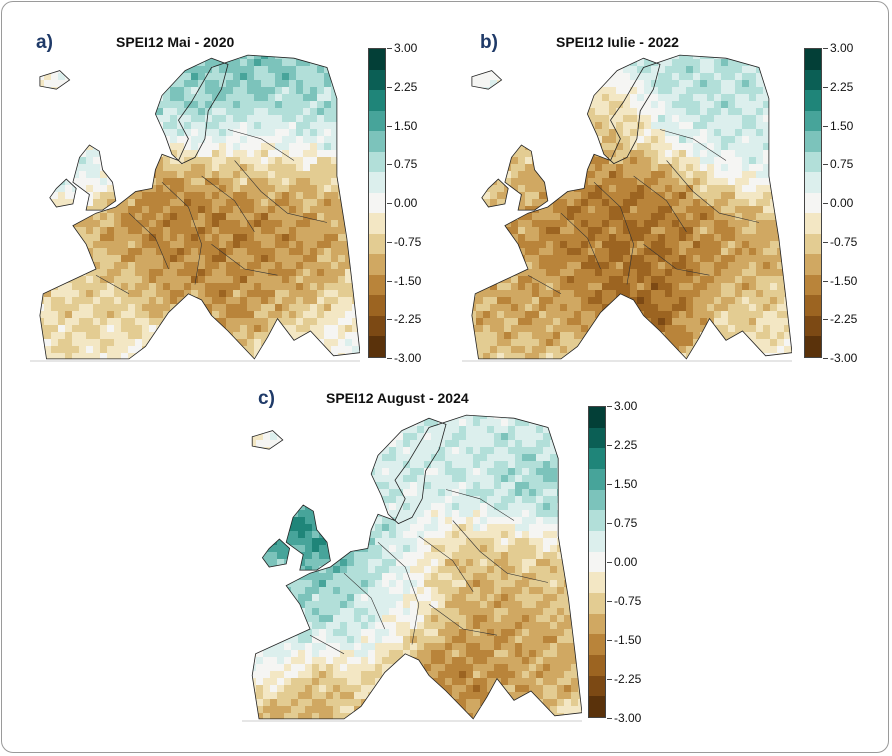  Describe the element at coordinates (617, 42) in the screenshot. I see `panel-b-title: SPEI12 Iulie - 2022` at that location.